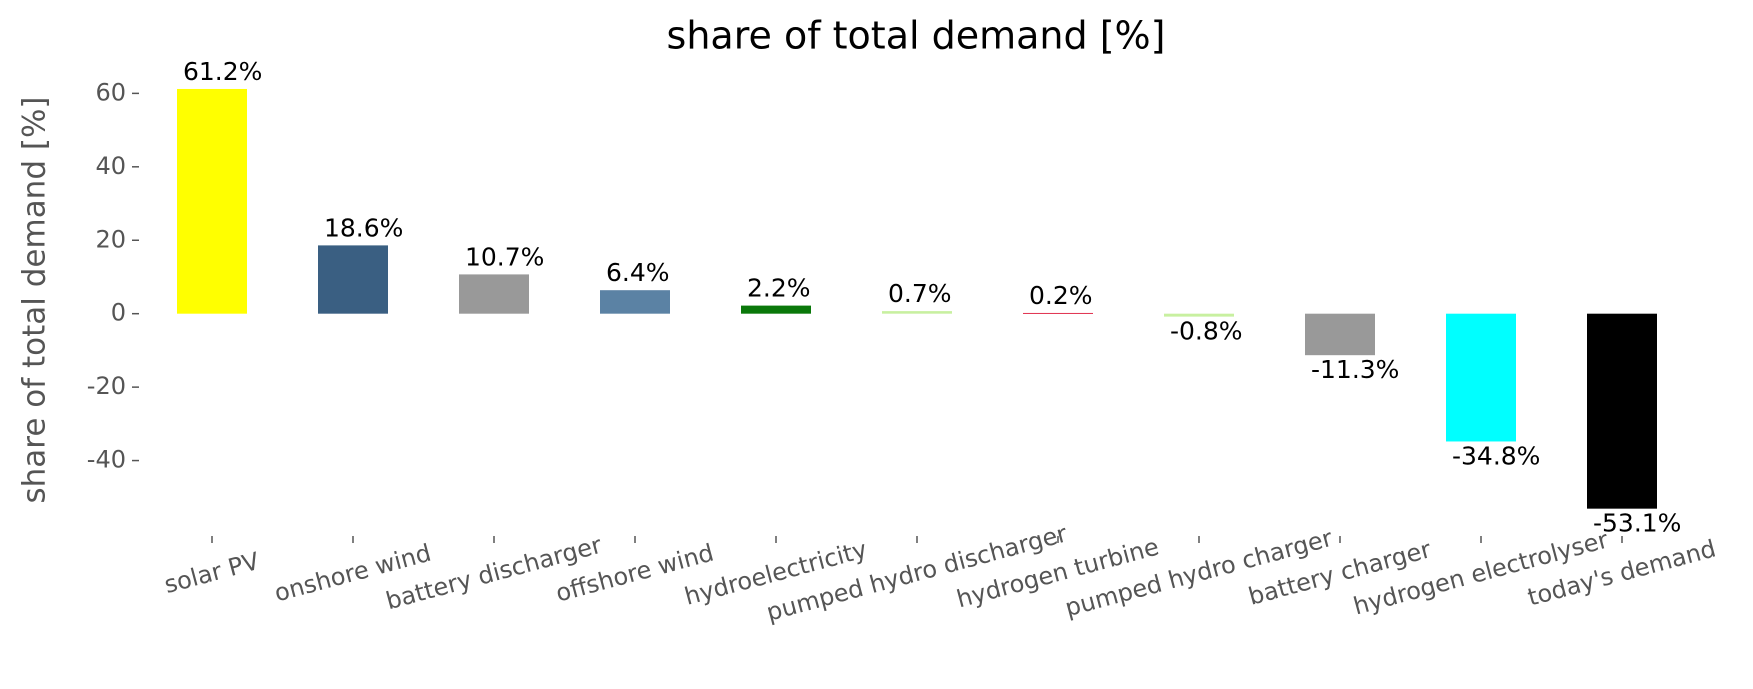 This screenshot has height=689, width=1753. I want to click on chart-title: share of total demand [%], so click(916, 36).